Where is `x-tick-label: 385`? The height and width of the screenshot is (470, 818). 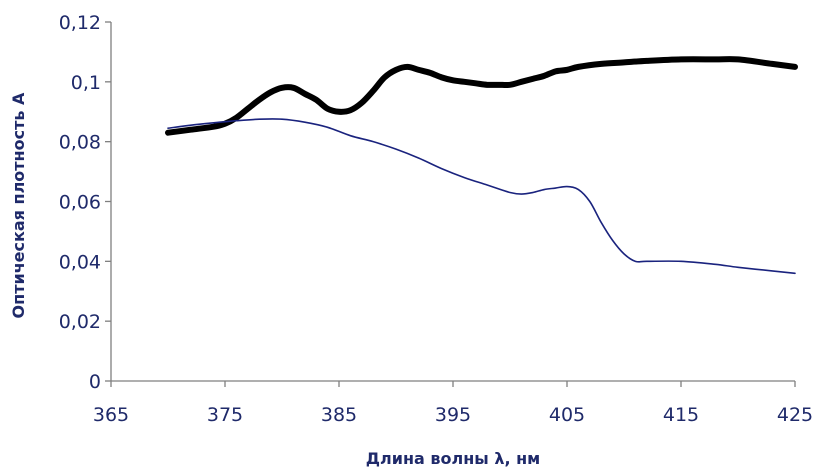 x-tick-label: 385 is located at coordinates (339, 415).